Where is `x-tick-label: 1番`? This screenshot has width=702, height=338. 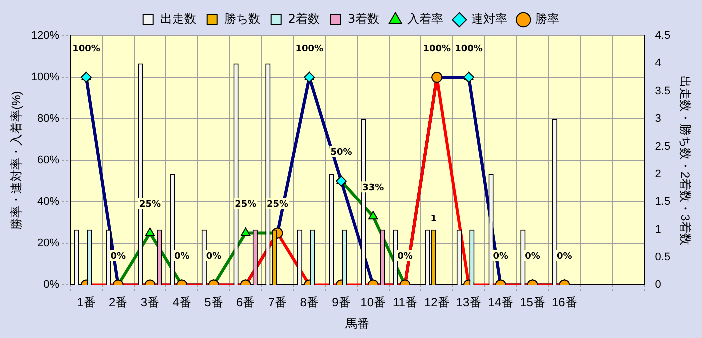 x-tick-label: 1番 is located at coordinates (86, 303).